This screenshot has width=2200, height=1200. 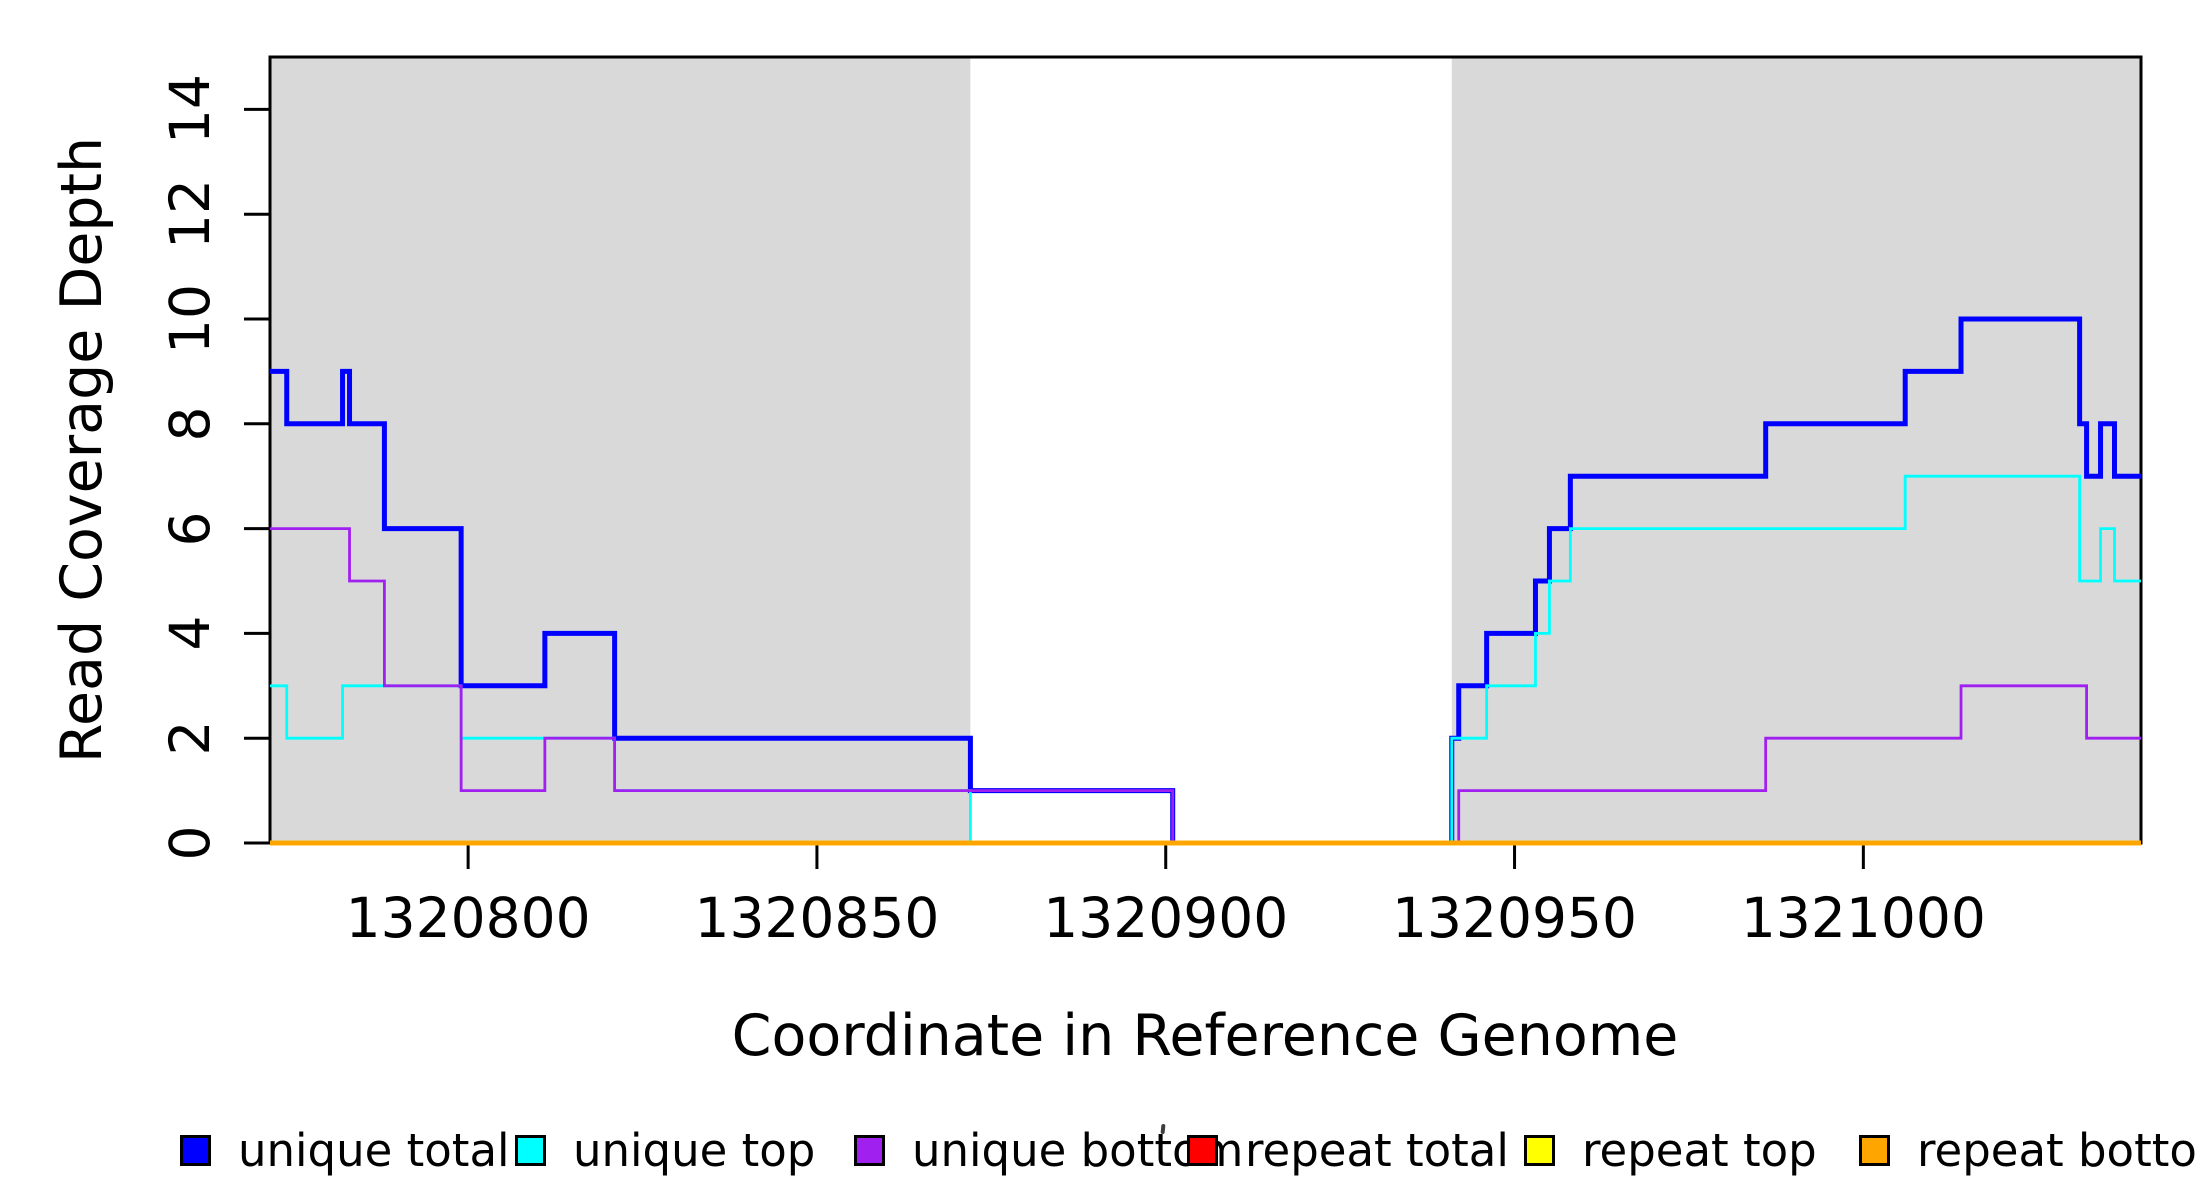 I want to click on x-tick-label: 1320950, so click(x=1515, y=918).